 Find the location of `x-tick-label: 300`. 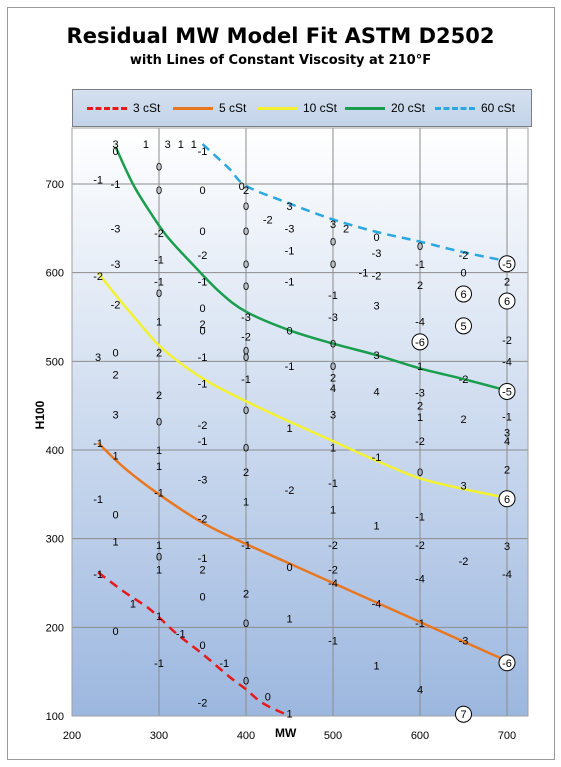

x-tick-label: 300 is located at coordinates (159, 736).